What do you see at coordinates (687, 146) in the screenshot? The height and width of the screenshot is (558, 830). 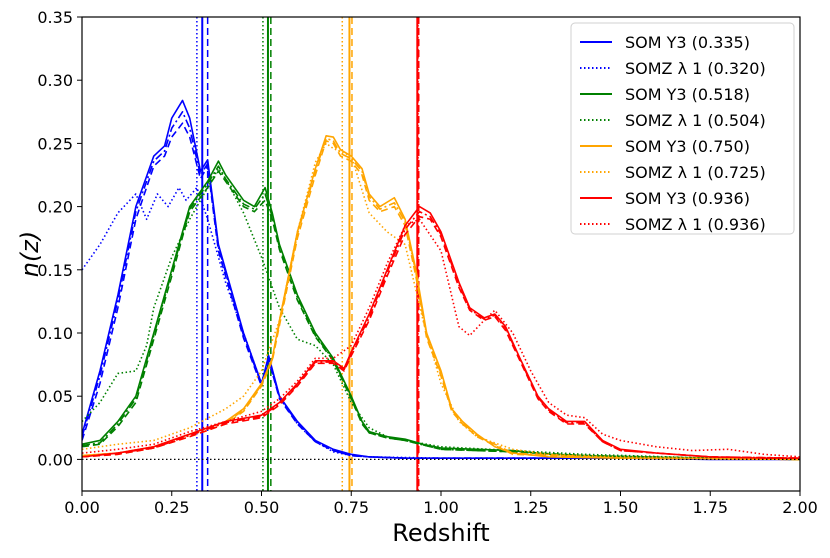 I see `legend-label-4: SOM Y3 (0.750)` at bounding box center [687, 146].